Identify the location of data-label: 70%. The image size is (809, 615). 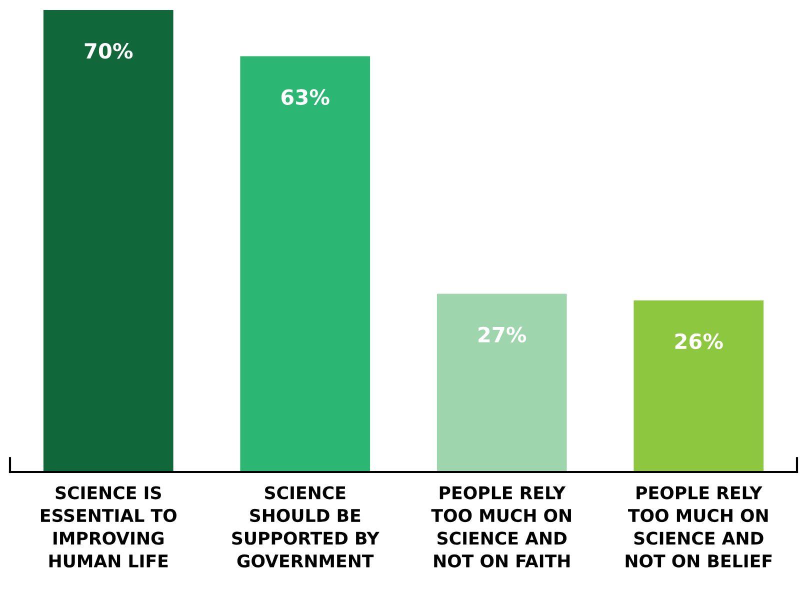
(108, 50).